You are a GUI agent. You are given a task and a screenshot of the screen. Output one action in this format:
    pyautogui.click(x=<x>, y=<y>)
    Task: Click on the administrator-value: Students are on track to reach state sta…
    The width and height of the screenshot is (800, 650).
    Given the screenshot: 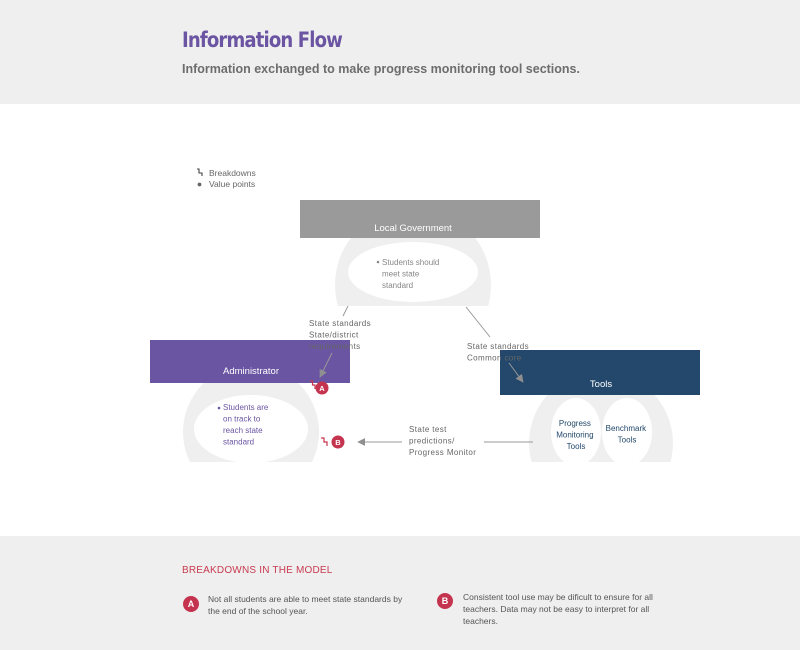 What is the action you would take?
    pyautogui.click(x=247, y=425)
    